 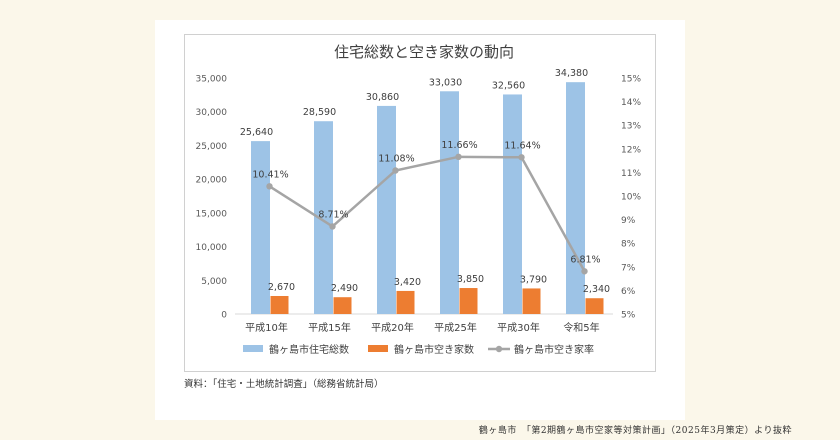 I want to click on bar-total-housing-label: 28,590, so click(x=319, y=112).